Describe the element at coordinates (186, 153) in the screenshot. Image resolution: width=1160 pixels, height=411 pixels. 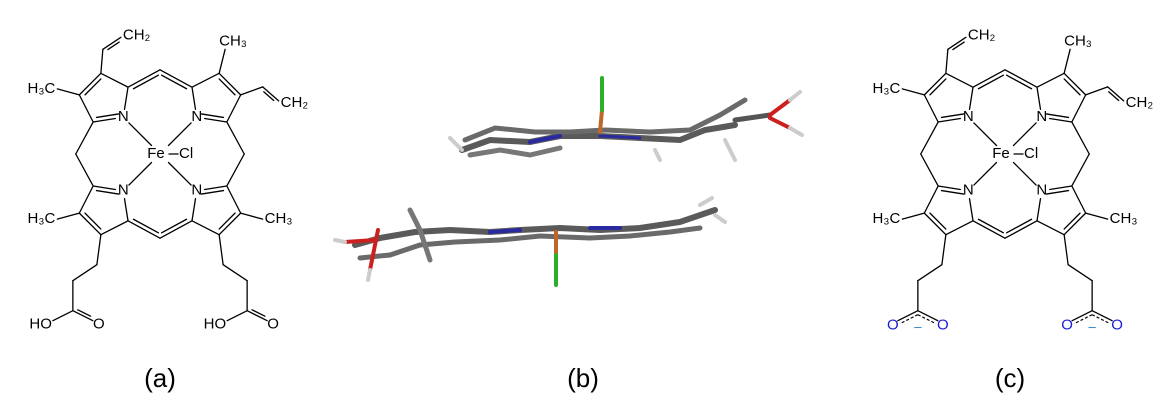
I see `atom-label: Cl` at that location.